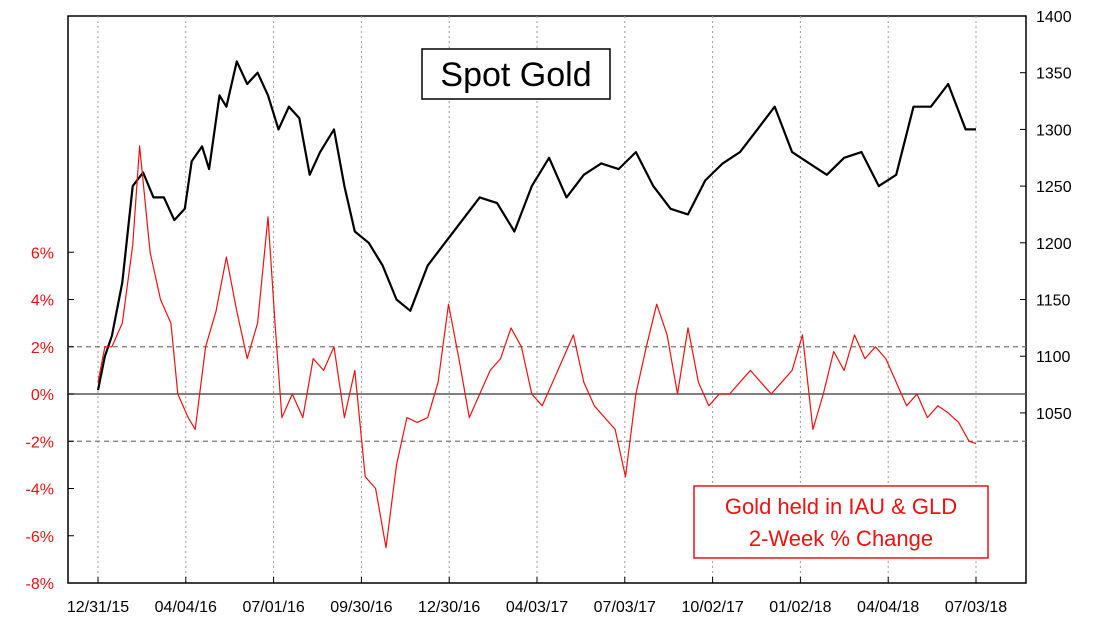 This screenshot has height=629, width=1100. I want to click on title-box: Spot Gold, so click(516, 74).